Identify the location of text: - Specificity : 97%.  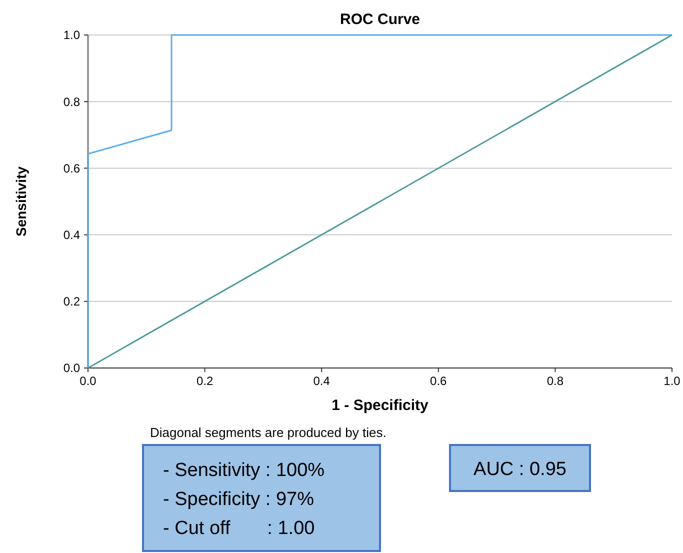
(238, 499).